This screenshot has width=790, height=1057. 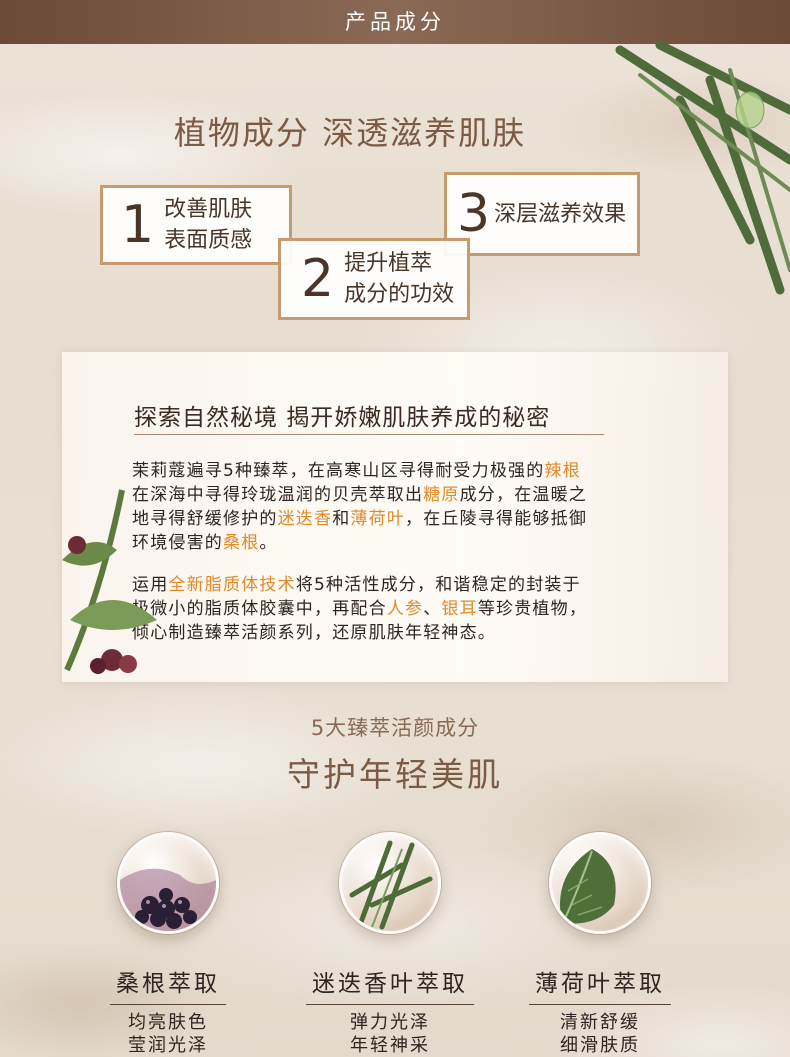 What do you see at coordinates (388, 263) in the screenshot?
I see `benefit-line: 提升植萃` at bounding box center [388, 263].